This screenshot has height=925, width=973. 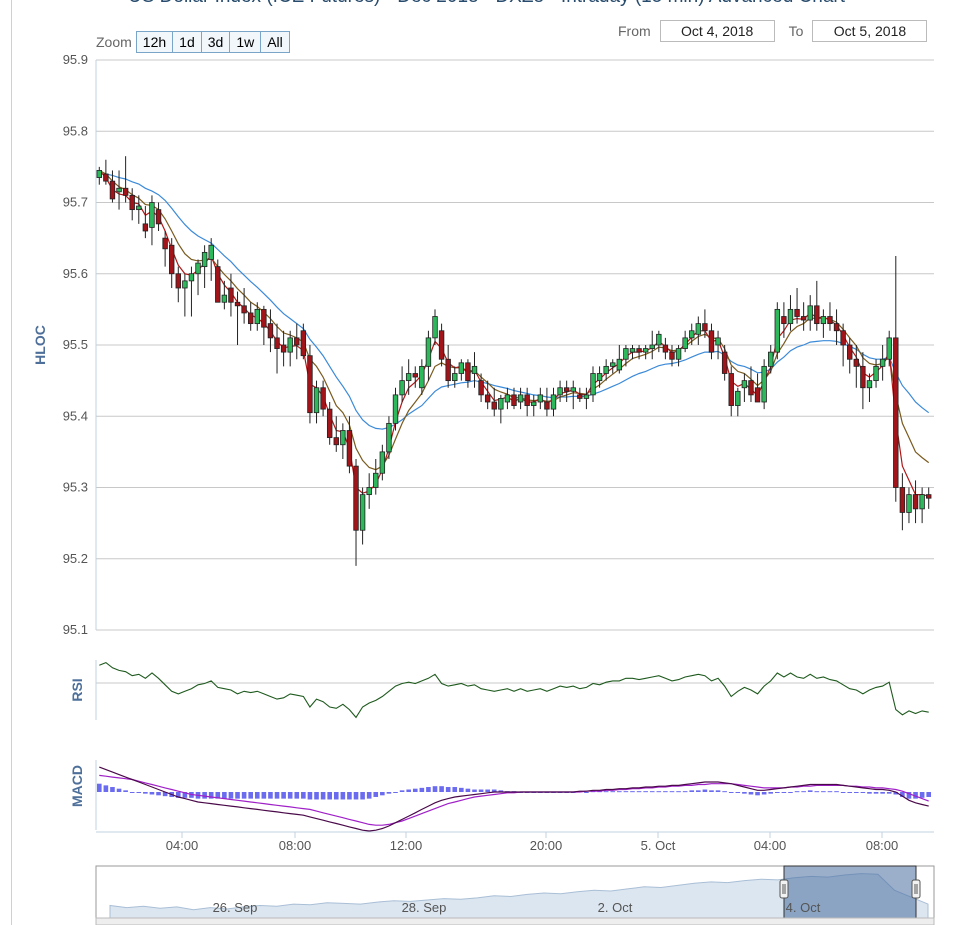 I want to click on zoom-all-button: All, so click(x=275, y=42).